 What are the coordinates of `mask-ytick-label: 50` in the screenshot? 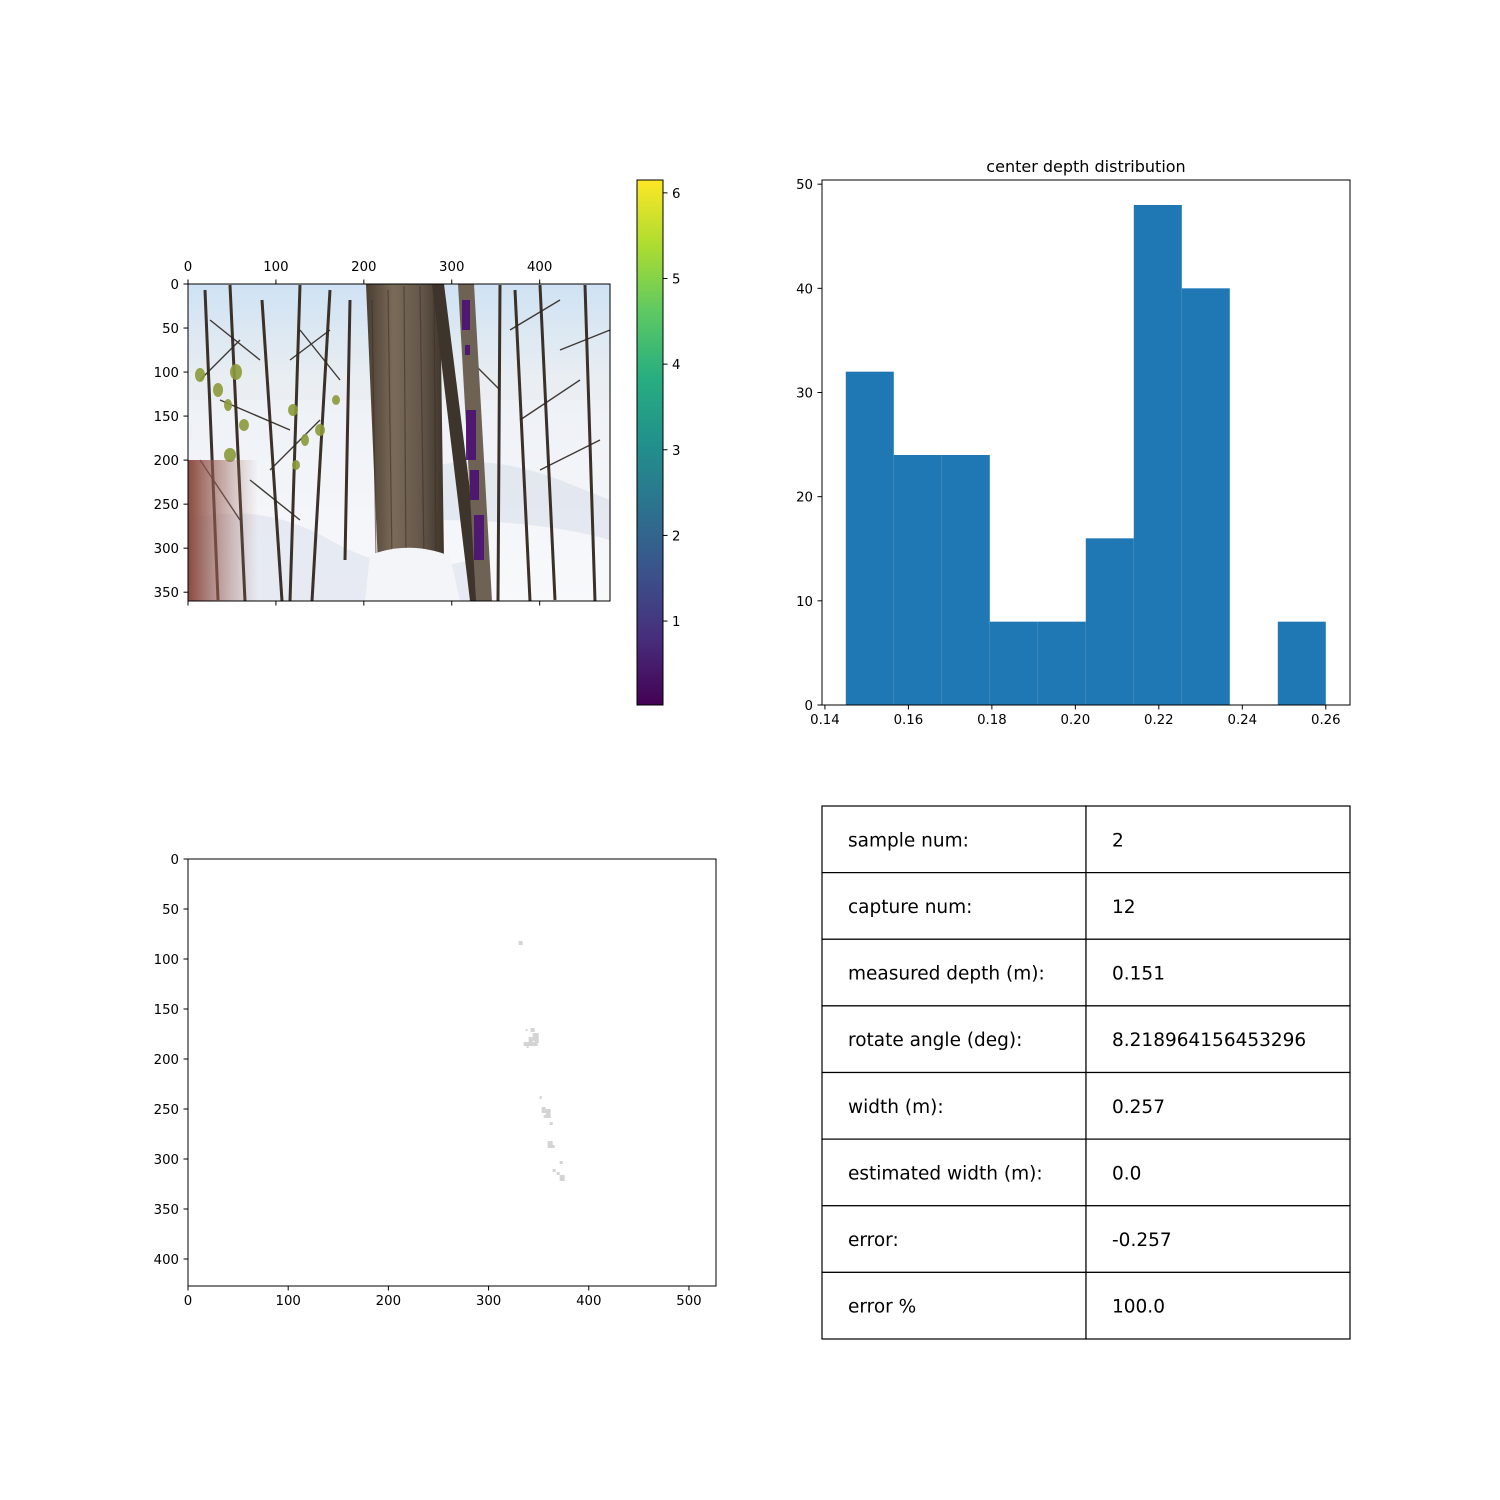 It's located at (170, 910).